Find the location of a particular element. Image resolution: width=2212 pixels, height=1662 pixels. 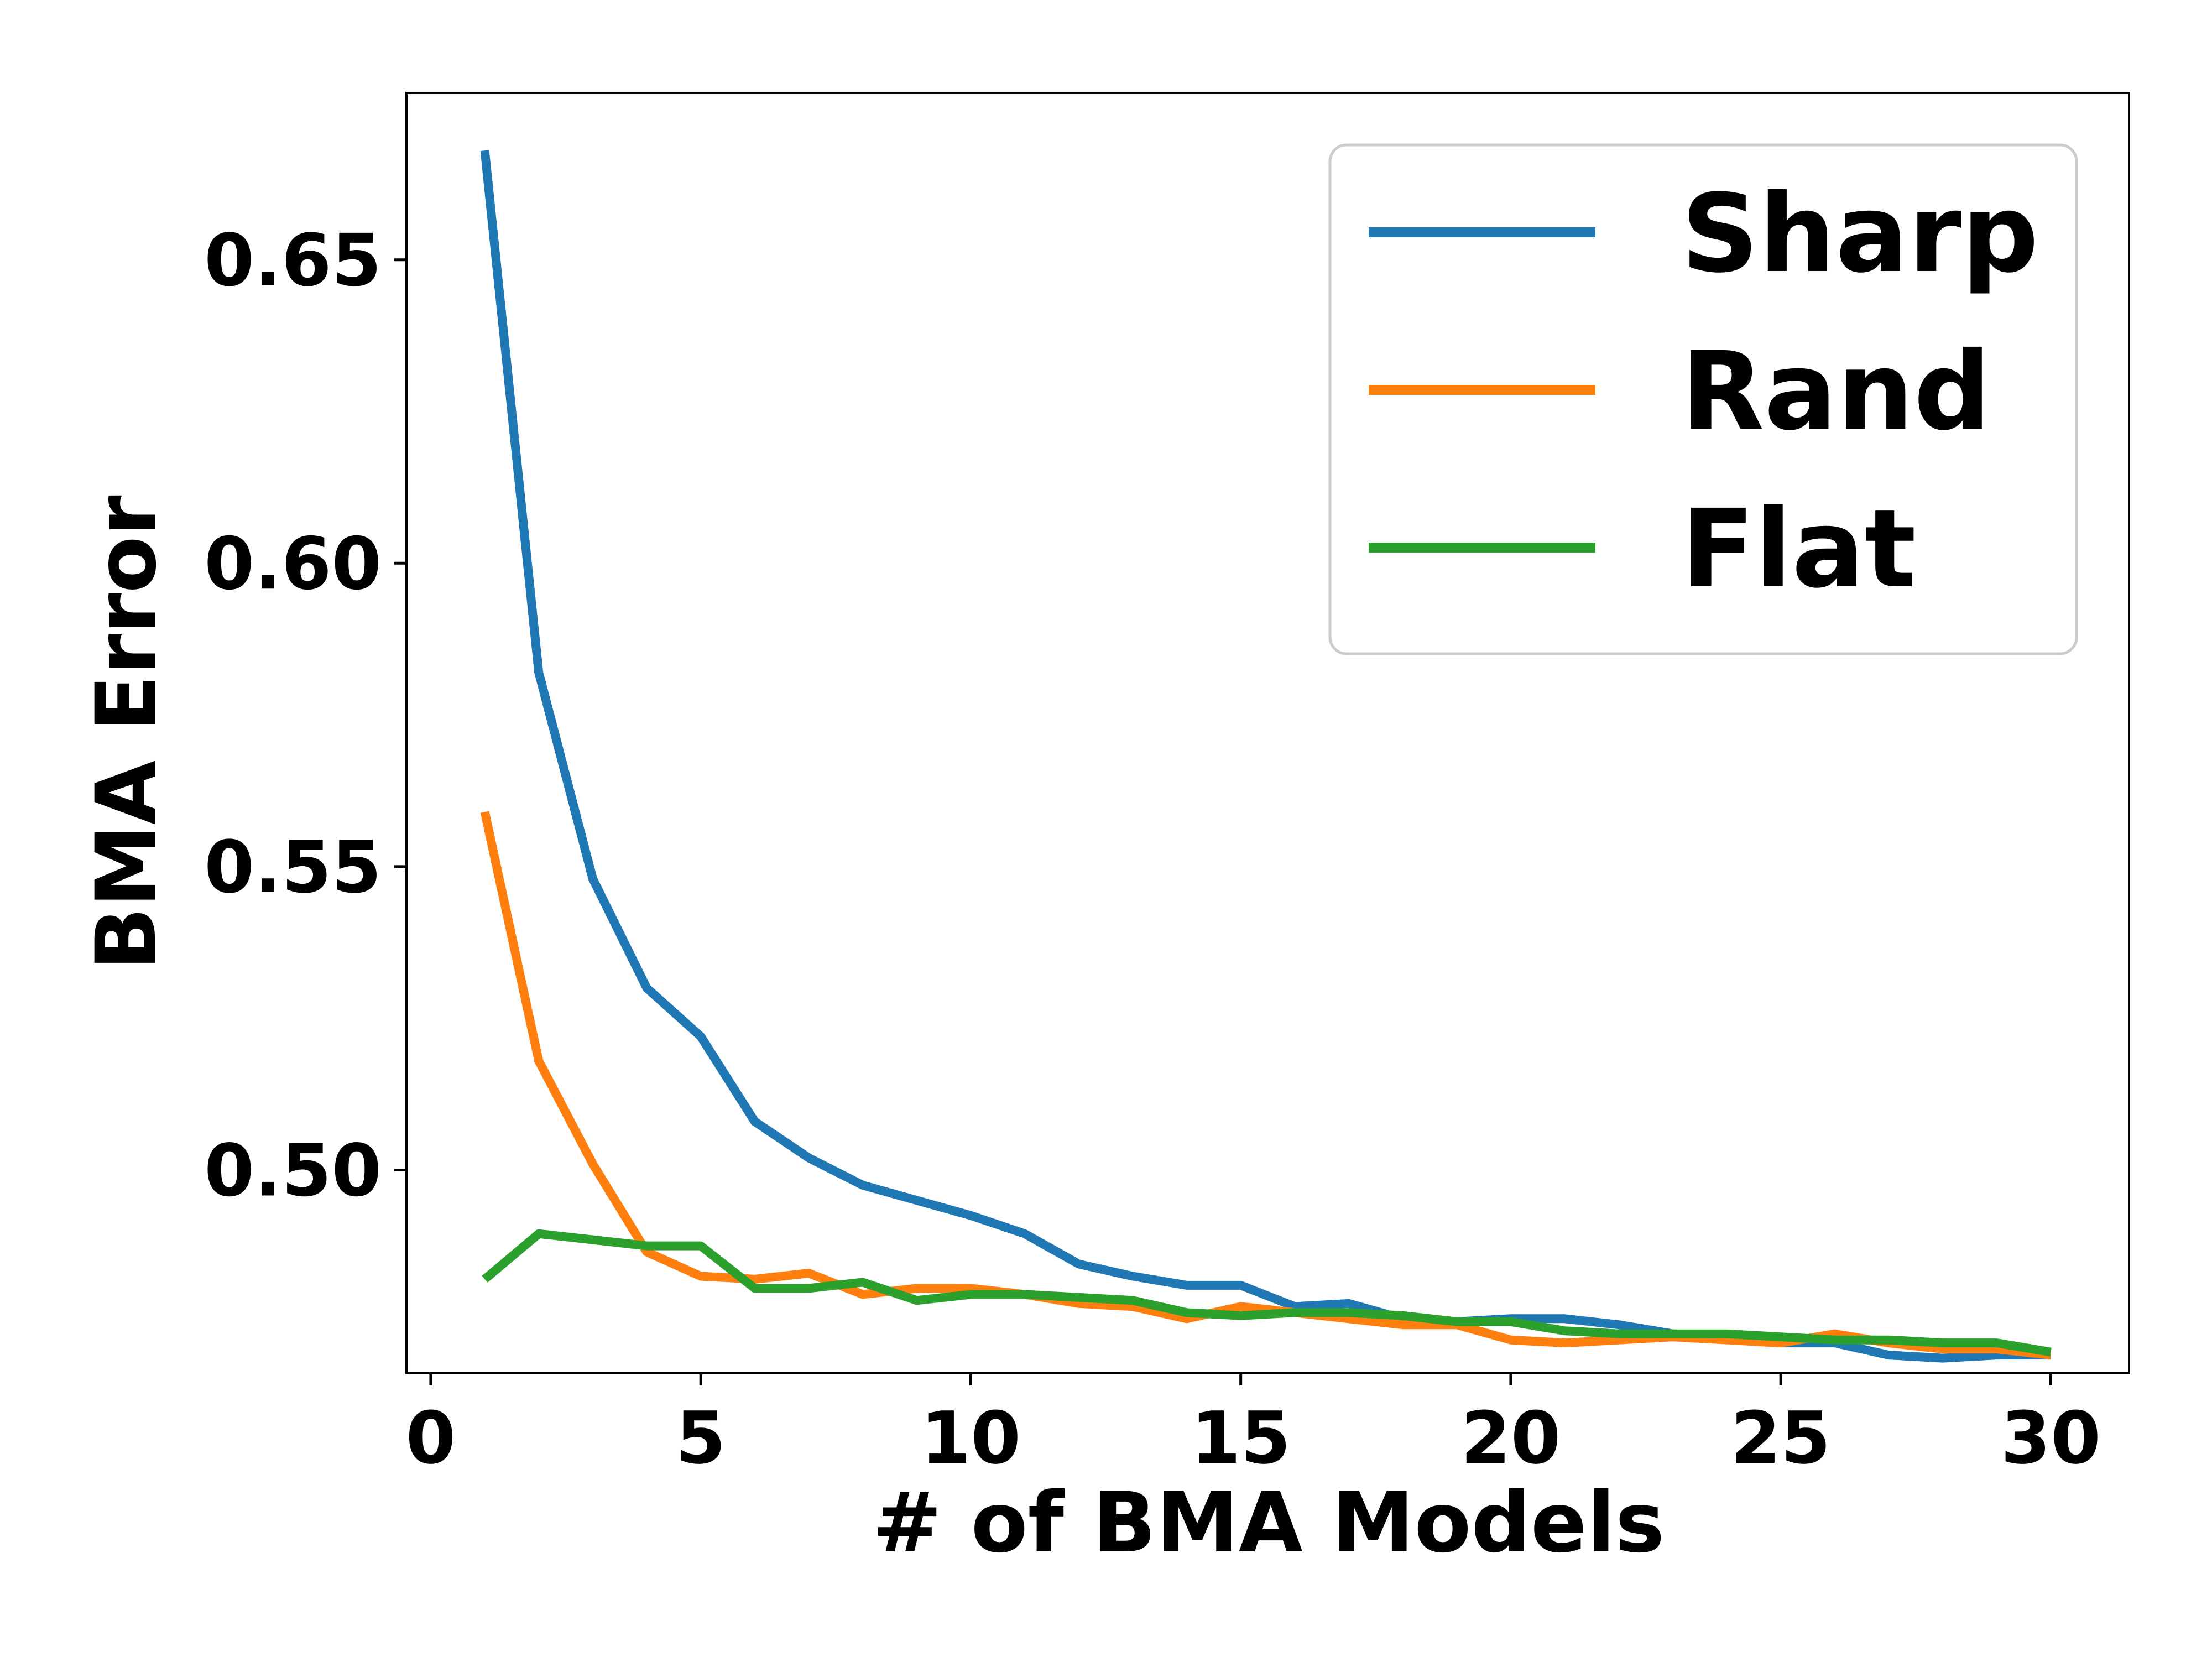

series-line-flat is located at coordinates (1267, 1293).